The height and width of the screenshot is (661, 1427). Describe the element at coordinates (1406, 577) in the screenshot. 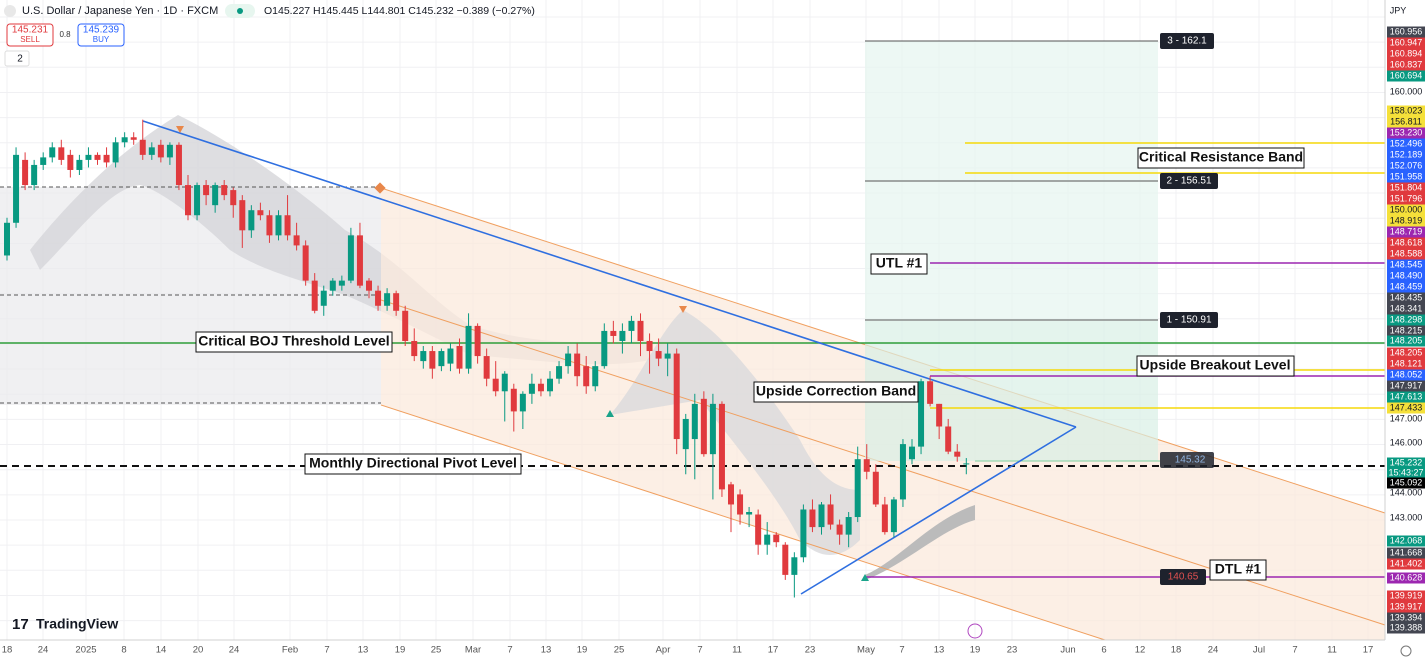

I see `price-label: 140.628` at that location.